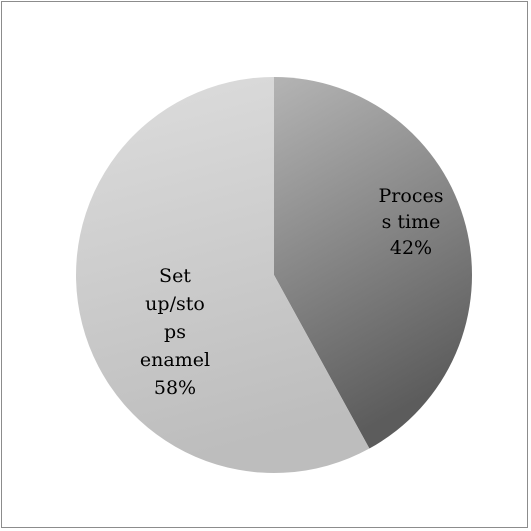 Image resolution: width=531 pixels, height=531 pixels. I want to click on slice-label-setup-stops-enamel: Set up/sto ps enamel 58%, so click(175, 332).